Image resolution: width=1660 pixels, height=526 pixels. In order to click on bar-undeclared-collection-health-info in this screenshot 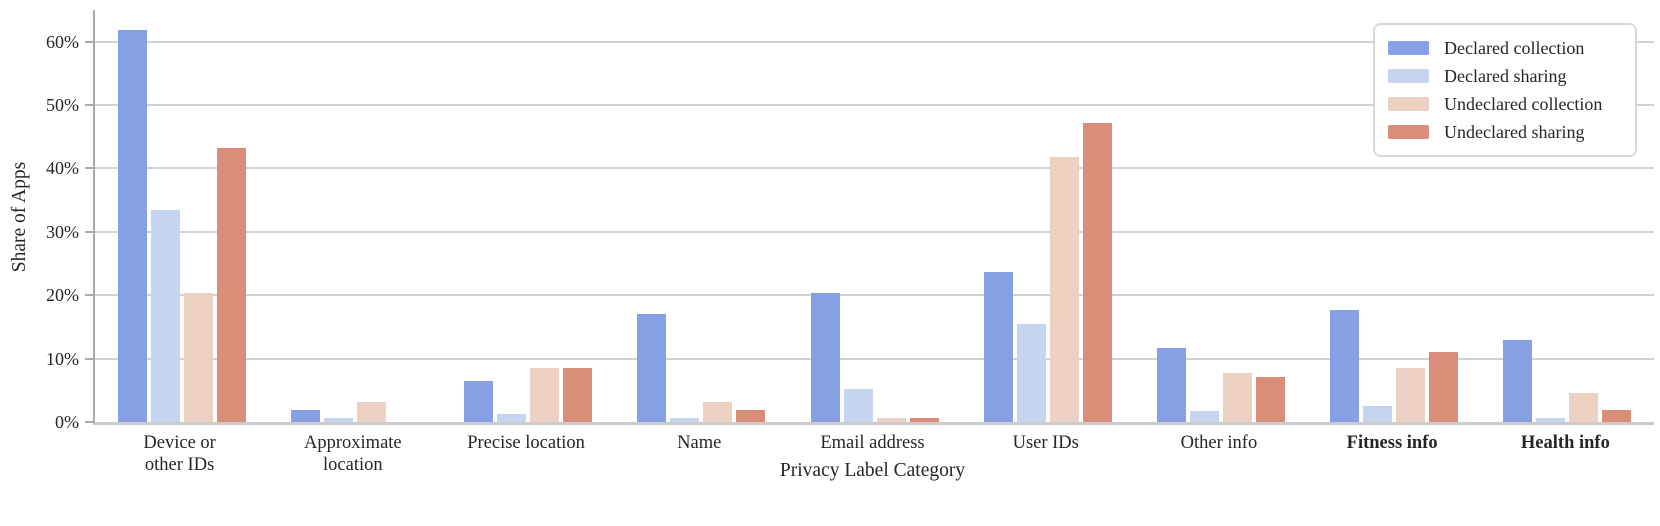, I will do `click(1584, 407)`.